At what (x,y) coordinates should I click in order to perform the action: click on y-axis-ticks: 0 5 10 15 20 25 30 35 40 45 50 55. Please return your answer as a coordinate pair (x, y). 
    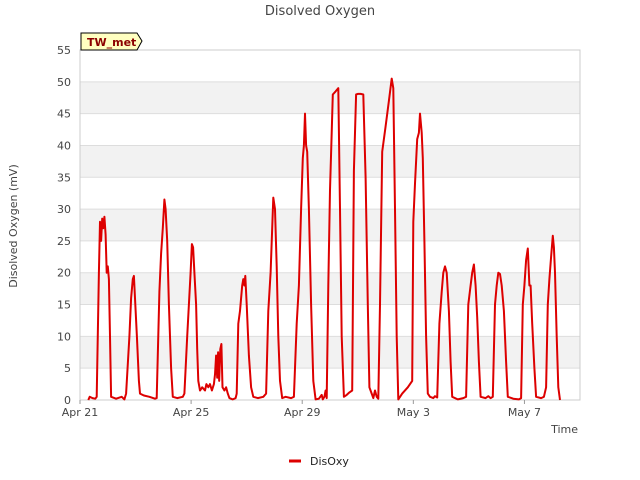
    Looking at the image, I should click on (64, 225).